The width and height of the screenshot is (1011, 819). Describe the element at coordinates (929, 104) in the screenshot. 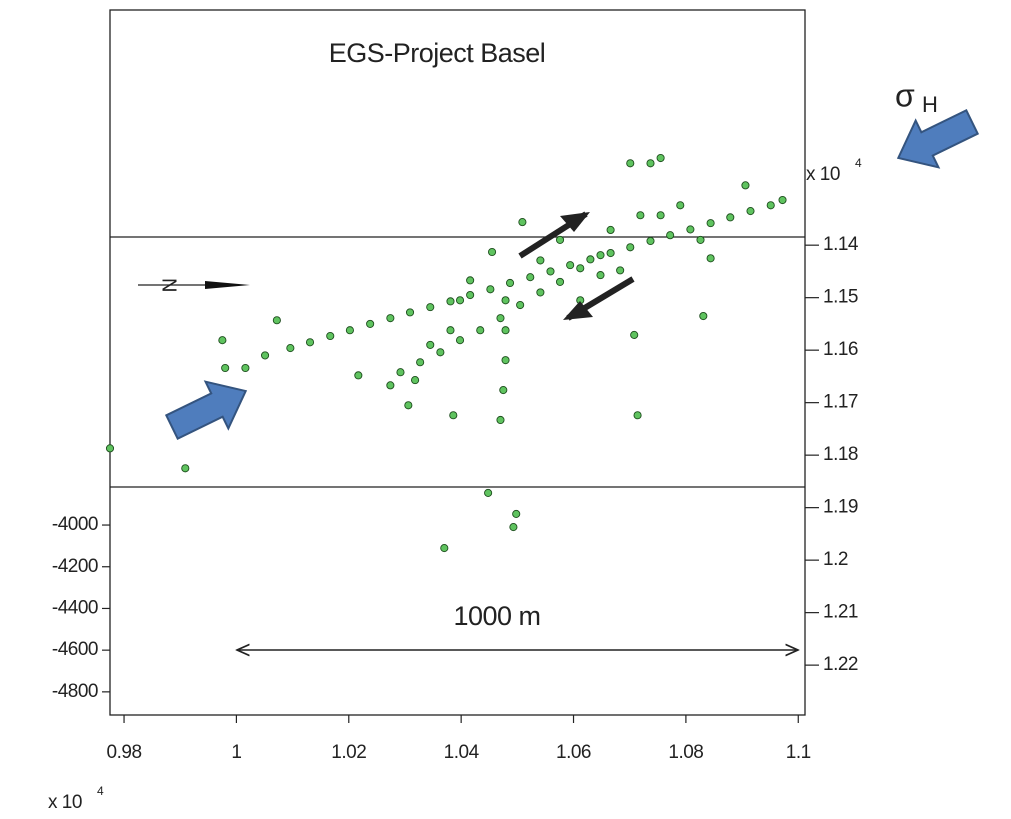

I see `stress-subscript: H` at that location.